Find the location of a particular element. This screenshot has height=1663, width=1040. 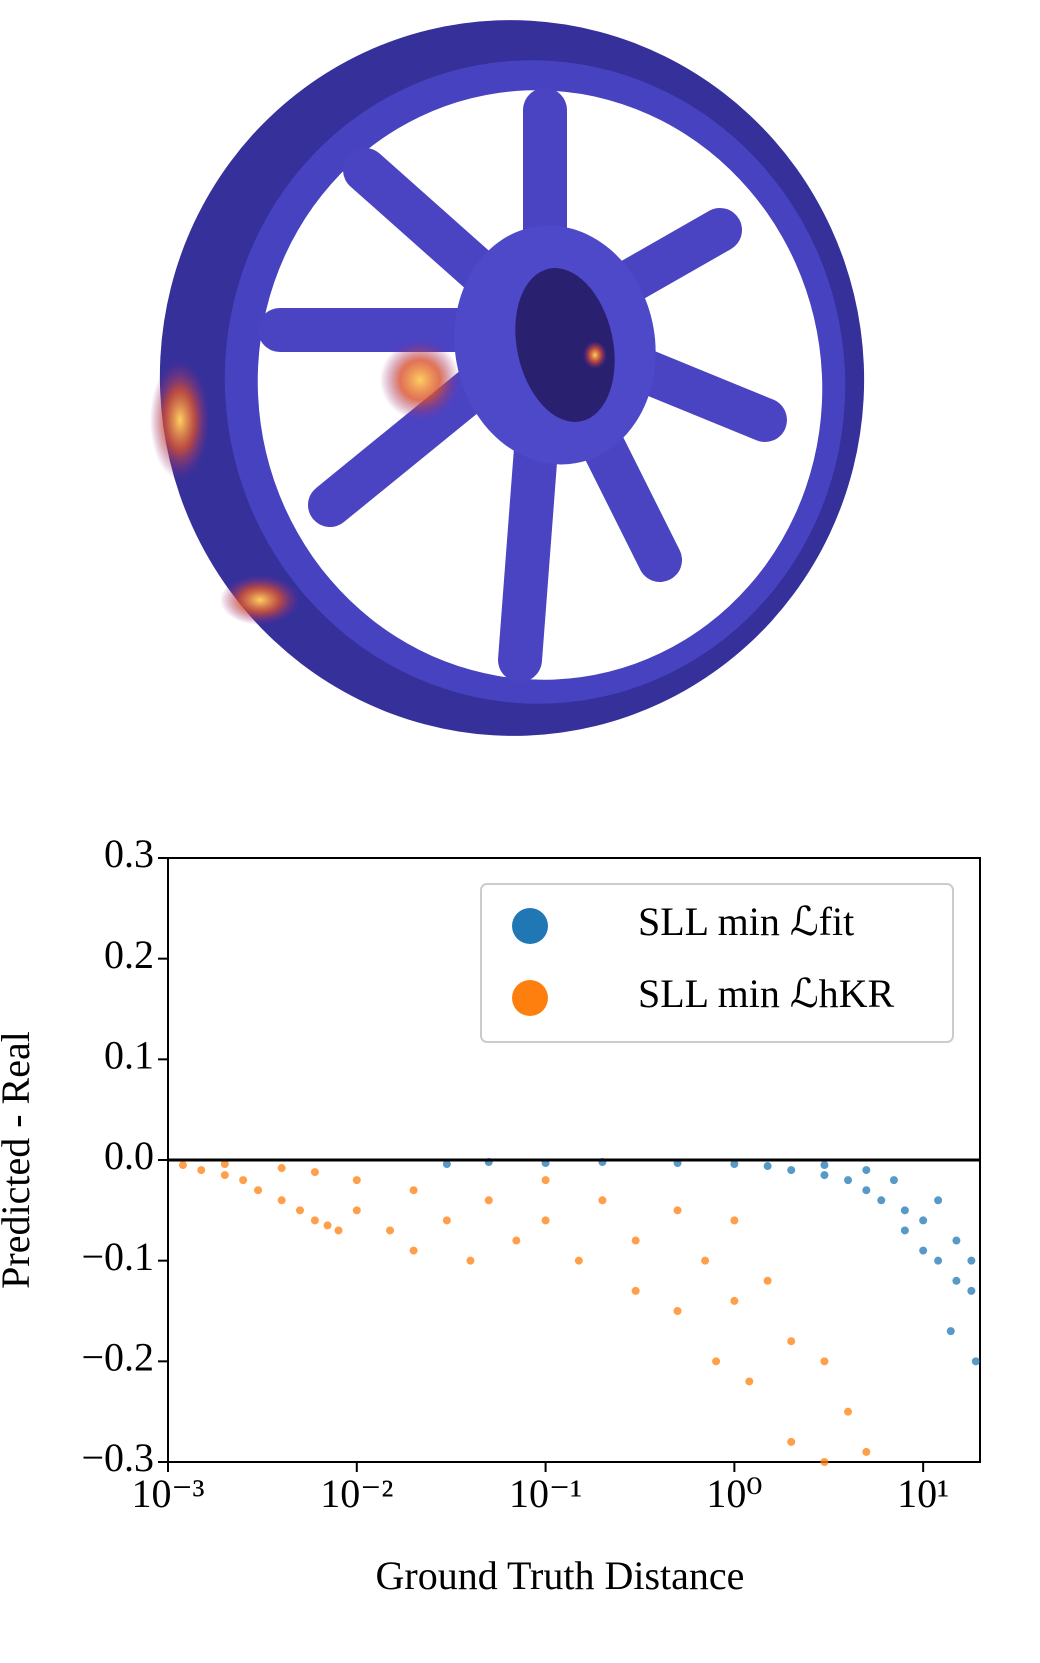

x-tick-label: 10⁰ is located at coordinates (734, 1493).